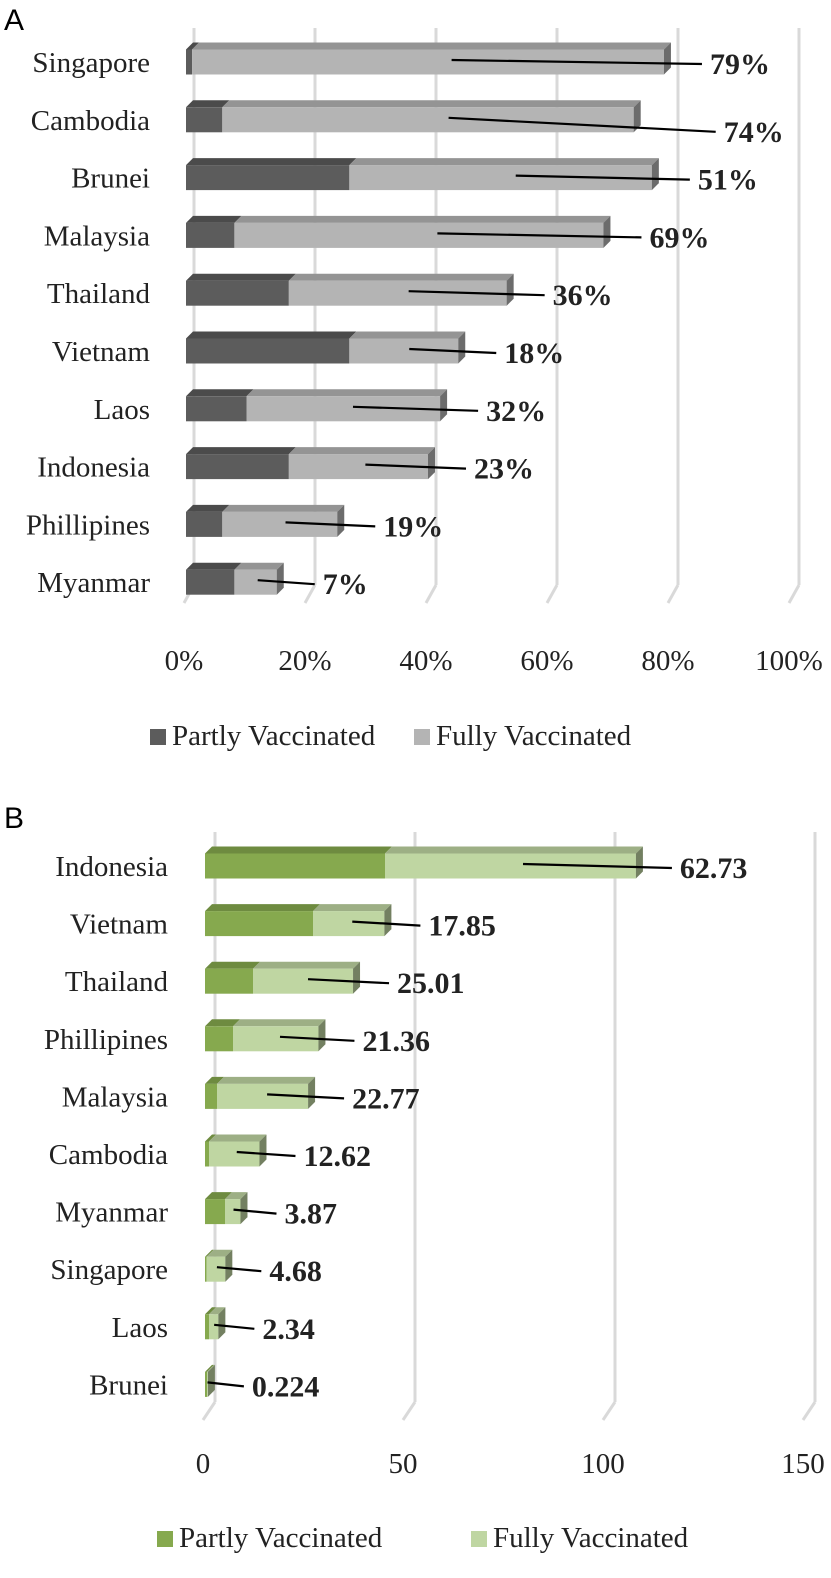 This screenshot has width=831, height=1578. Describe the element at coordinates (210, 1138) in the screenshot. I see `bar-partly-cambodia-top` at that location.